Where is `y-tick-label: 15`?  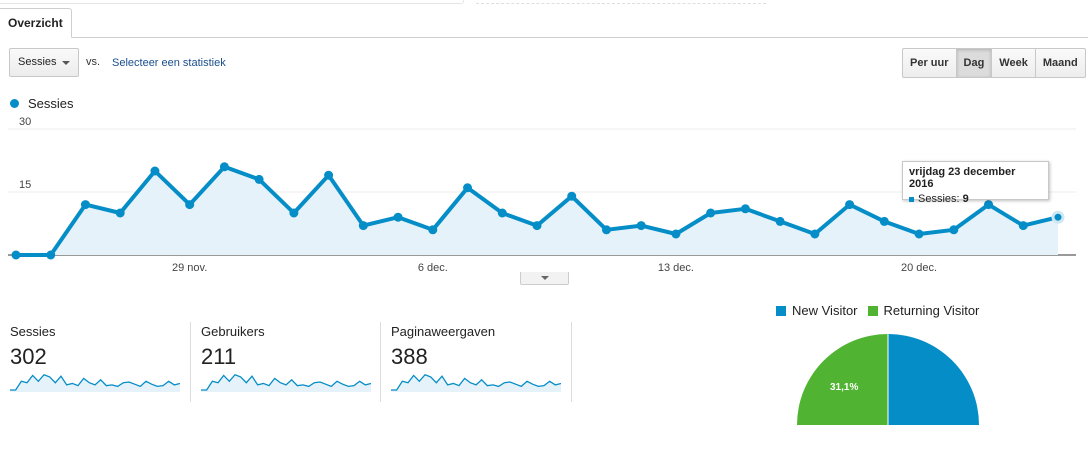 y-tick-label: 15 is located at coordinates (25, 185).